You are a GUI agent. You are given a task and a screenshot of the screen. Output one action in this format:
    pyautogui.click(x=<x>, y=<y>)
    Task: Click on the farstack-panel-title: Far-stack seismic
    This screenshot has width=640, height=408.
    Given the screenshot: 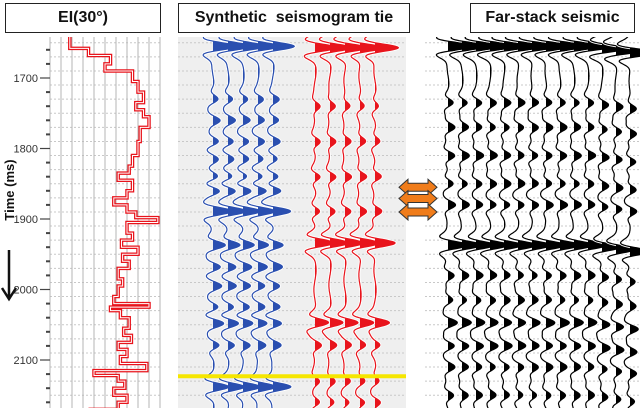 What is the action you would take?
    pyautogui.click(x=552, y=18)
    